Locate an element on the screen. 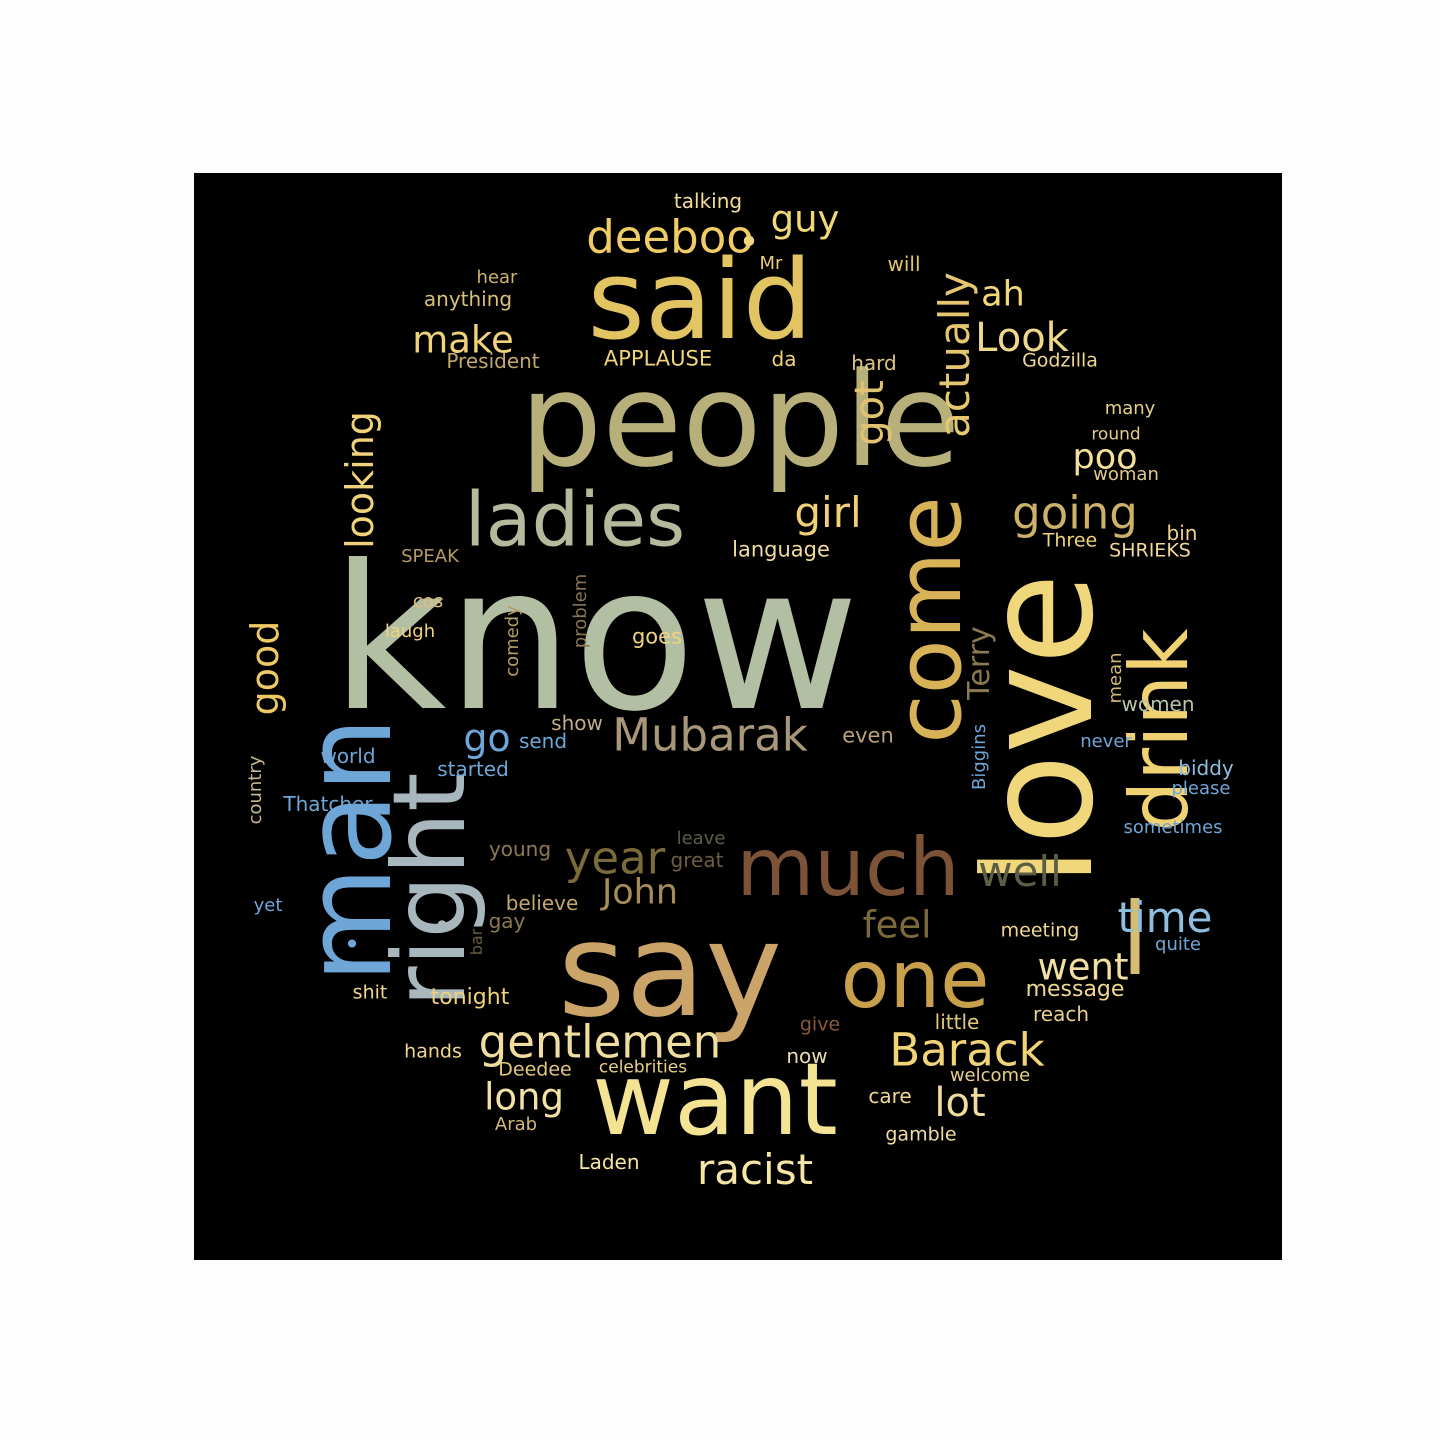  word-shit: shit is located at coordinates (370, 992).